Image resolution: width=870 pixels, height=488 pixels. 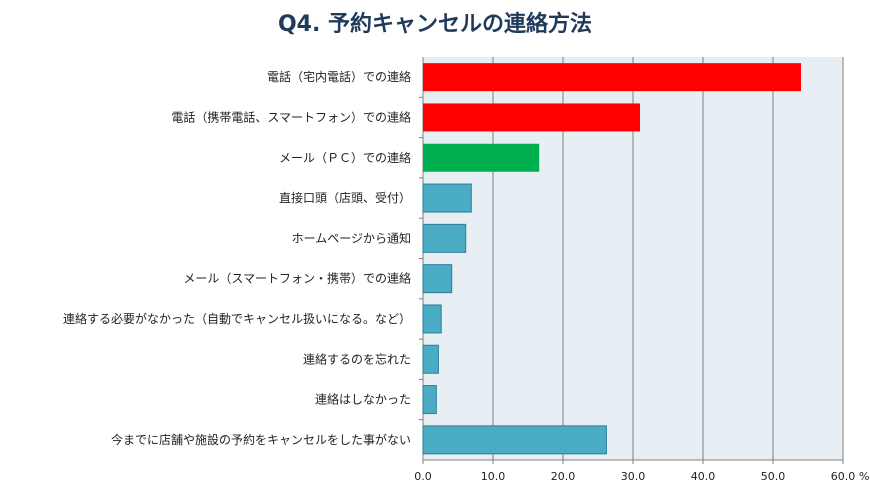 What do you see at coordinates (357, 358) in the screenshot?
I see `category-label: 連絡するのを忘れた` at bounding box center [357, 358].